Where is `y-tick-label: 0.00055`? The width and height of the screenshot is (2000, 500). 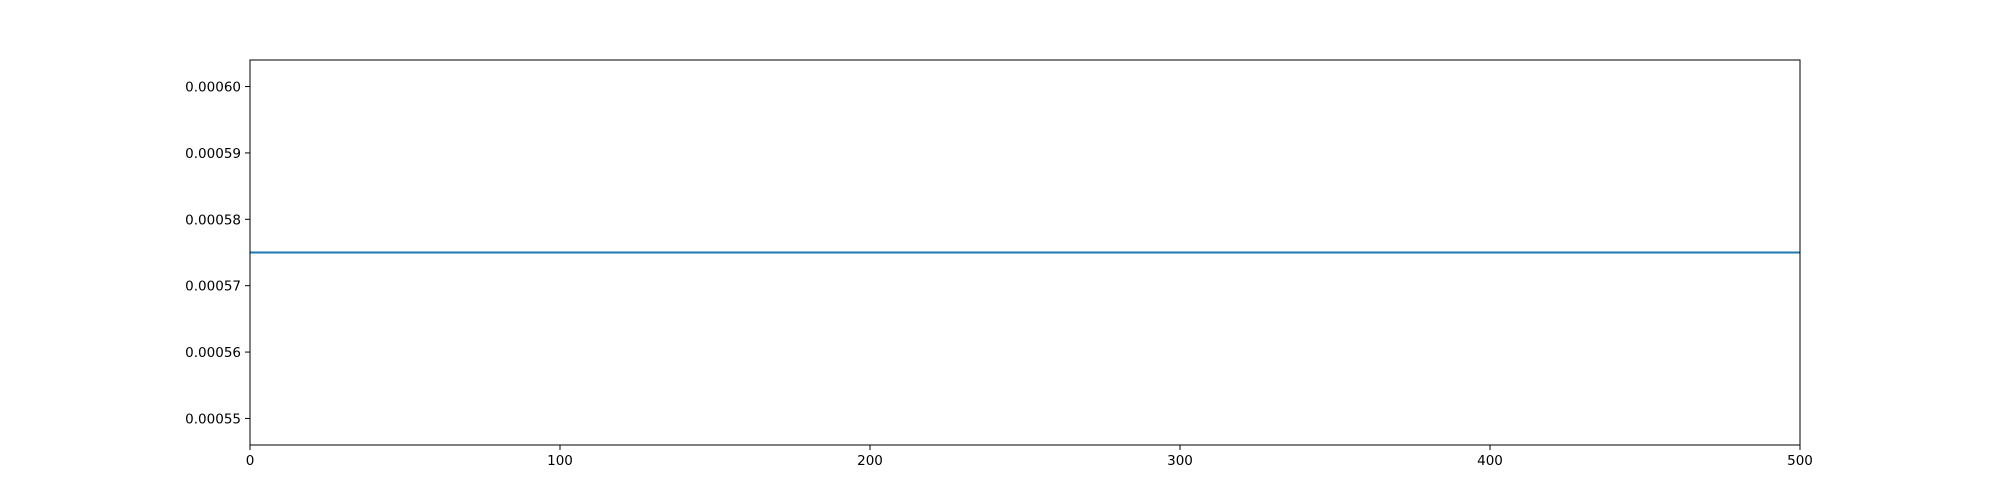 y-tick-label: 0.00055 is located at coordinates (213, 419).